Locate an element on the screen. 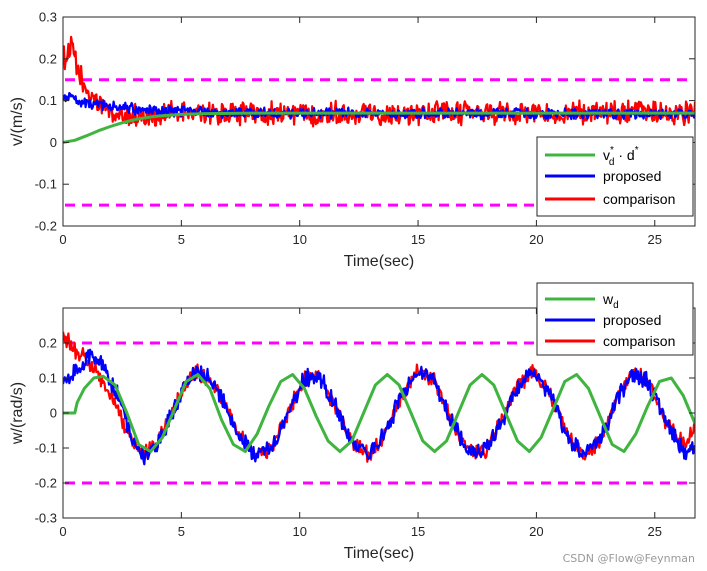 Image resolution: width=707 pixels, height=571 pixels. legend: v* d · d*proposed comparison is located at coordinates (615, 176).